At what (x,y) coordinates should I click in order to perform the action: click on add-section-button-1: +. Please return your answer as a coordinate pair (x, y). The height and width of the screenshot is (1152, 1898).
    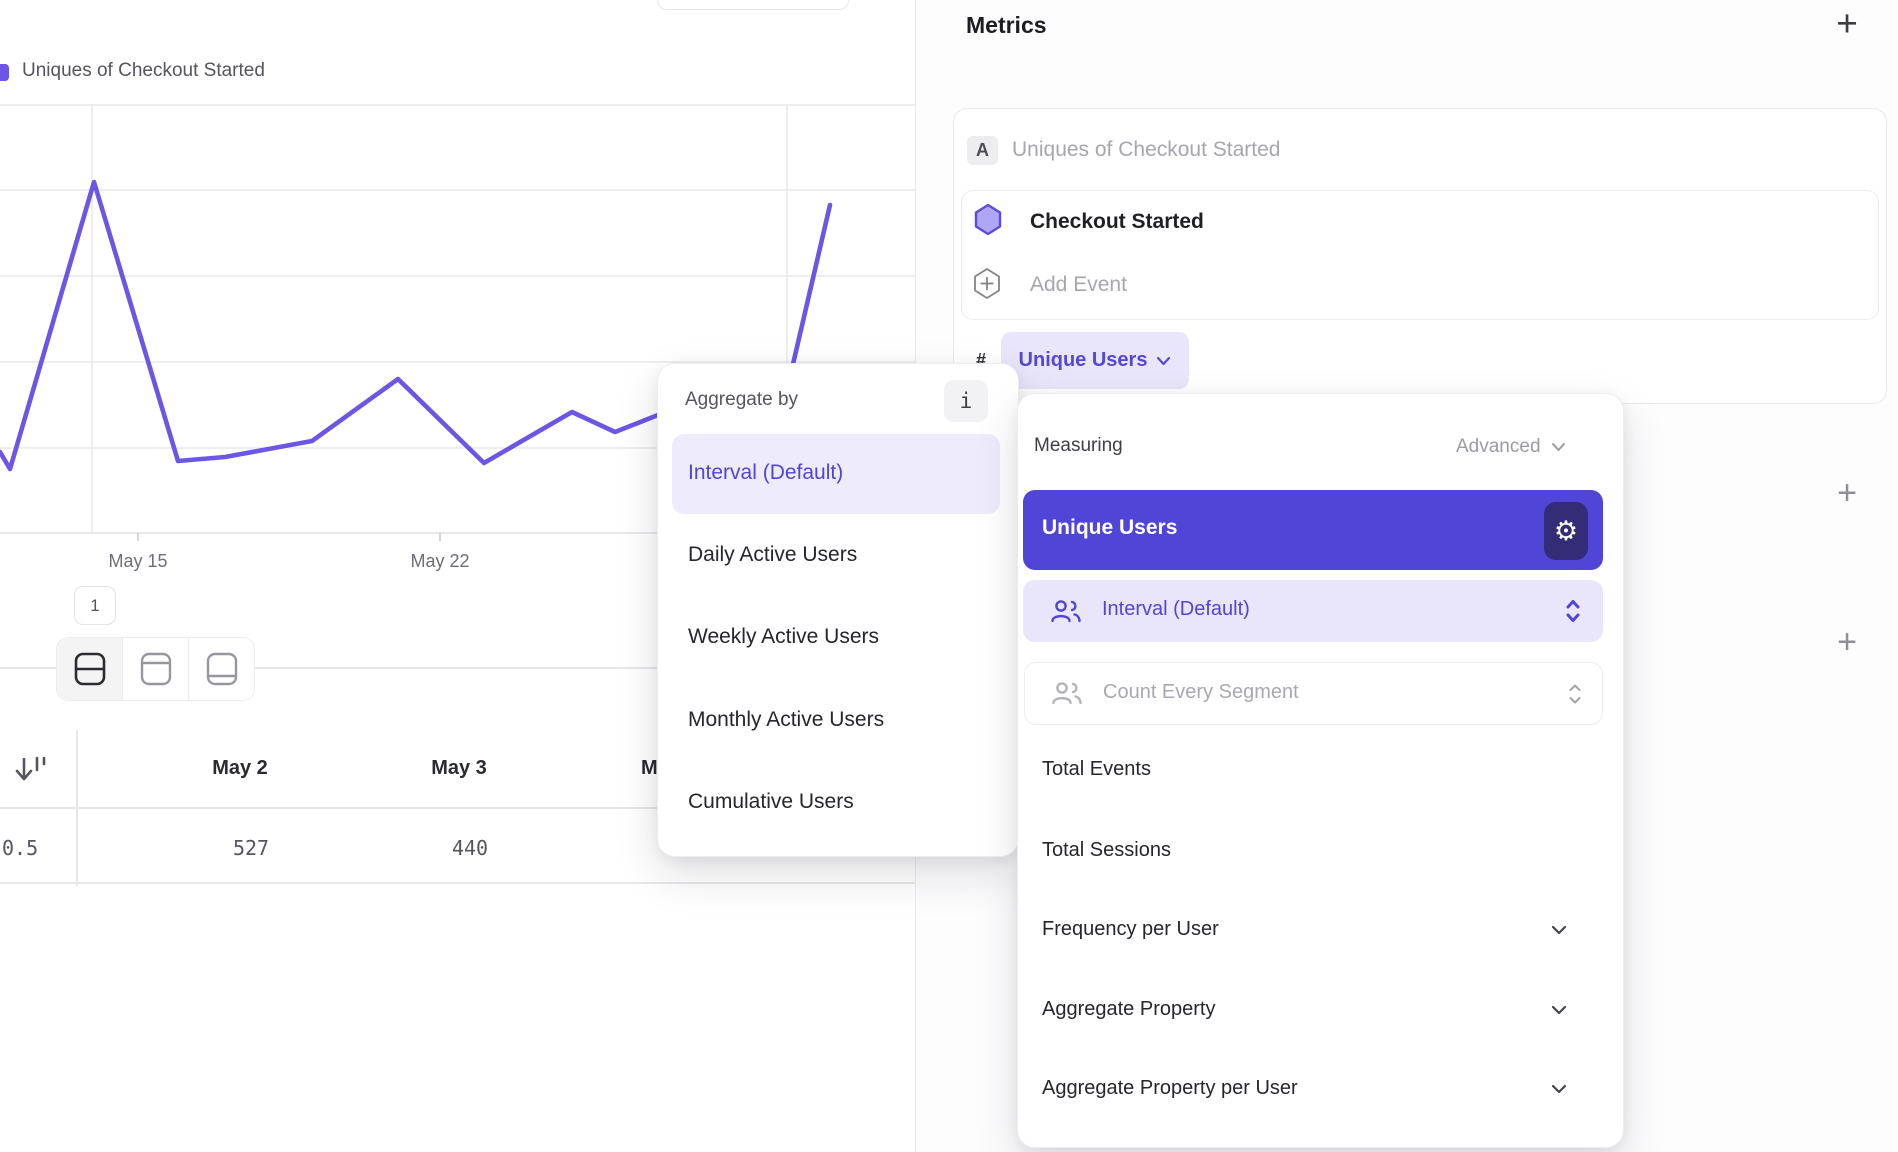
    Looking at the image, I should click on (1847, 493).